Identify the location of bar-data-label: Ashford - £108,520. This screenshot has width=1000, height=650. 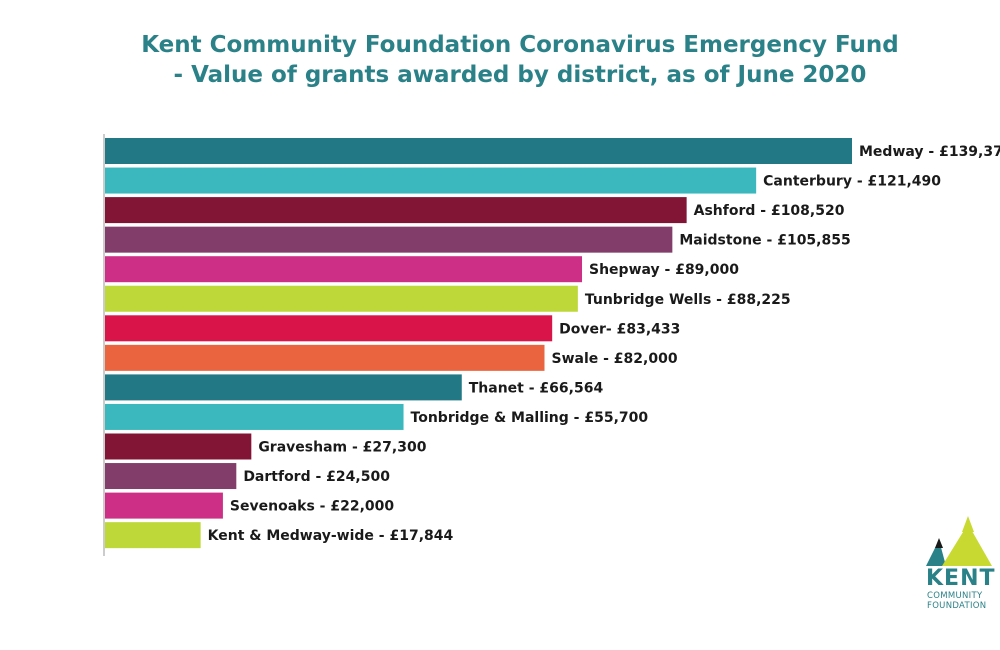
(769, 211).